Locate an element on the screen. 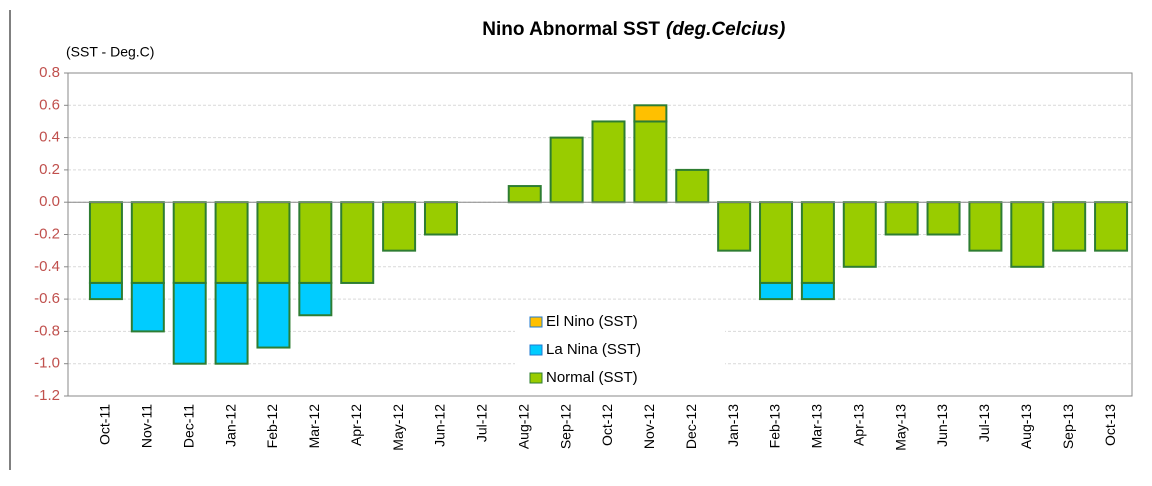 The height and width of the screenshot is (486, 1152). x-tick-label: Mar-12 is located at coordinates (314, 426).